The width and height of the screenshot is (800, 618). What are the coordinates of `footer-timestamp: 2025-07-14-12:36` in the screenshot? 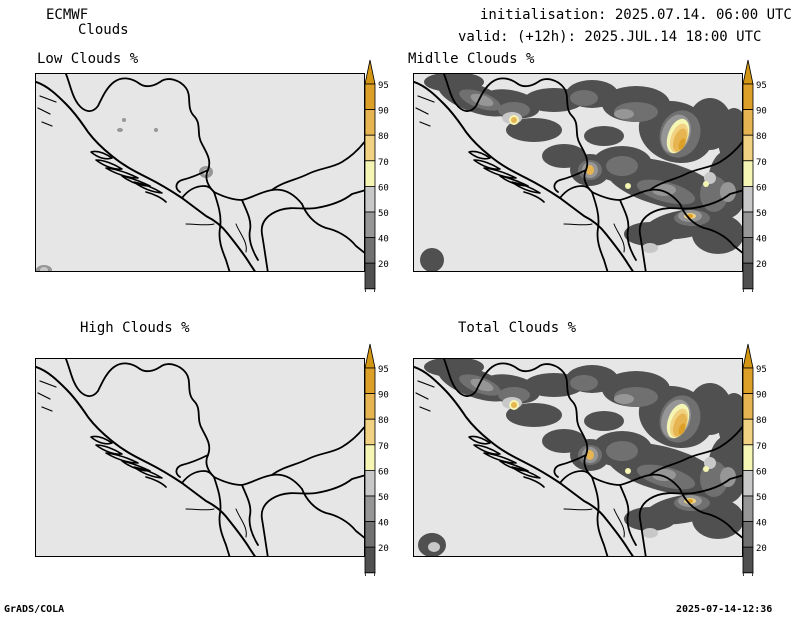 It's located at (724, 609).